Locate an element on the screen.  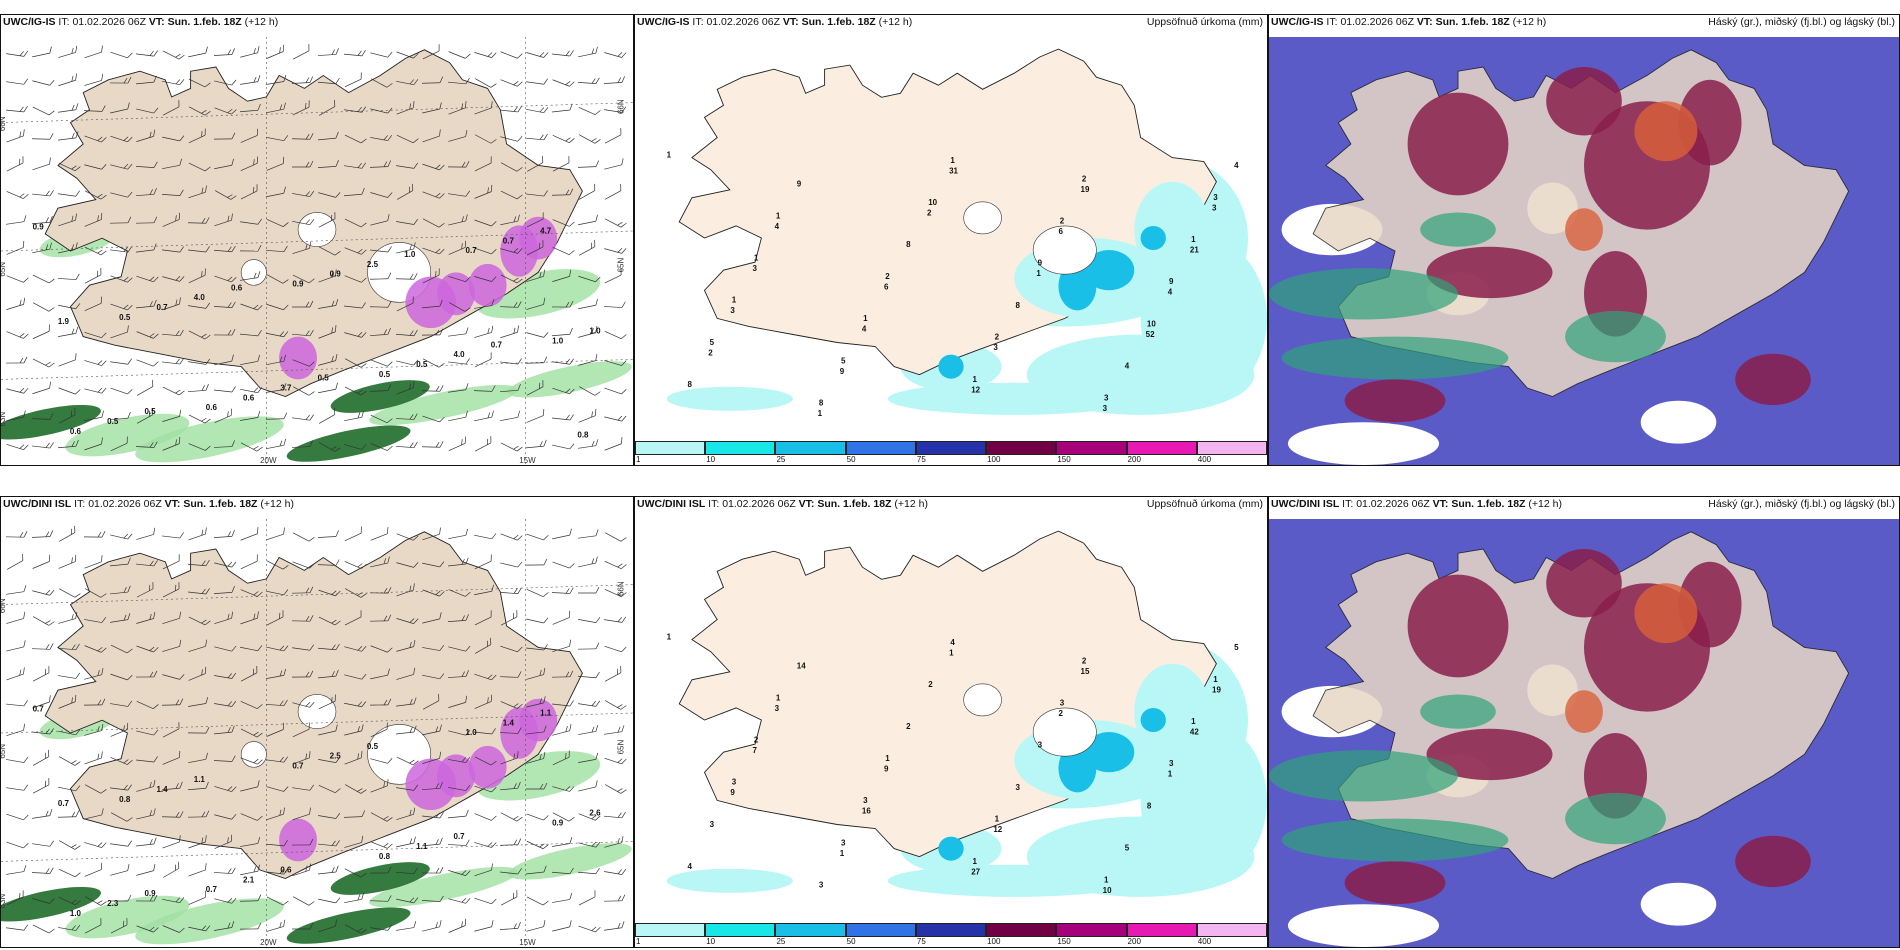
precip-value: 0.7 is located at coordinates (460, 836).